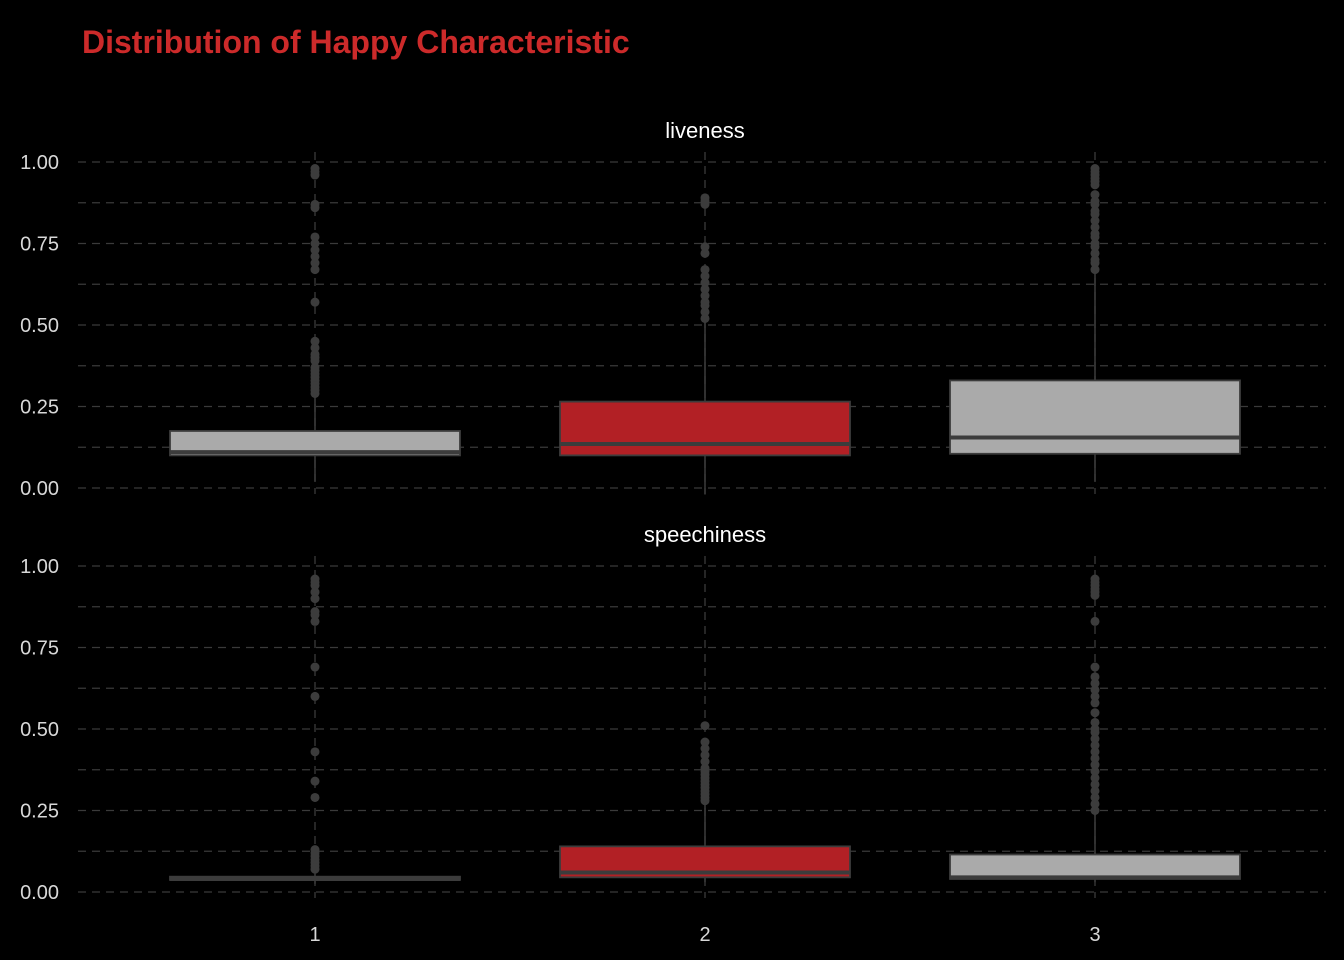  Describe the element at coordinates (314, 935) in the screenshot. I see `x-tick-label: 1` at that location.